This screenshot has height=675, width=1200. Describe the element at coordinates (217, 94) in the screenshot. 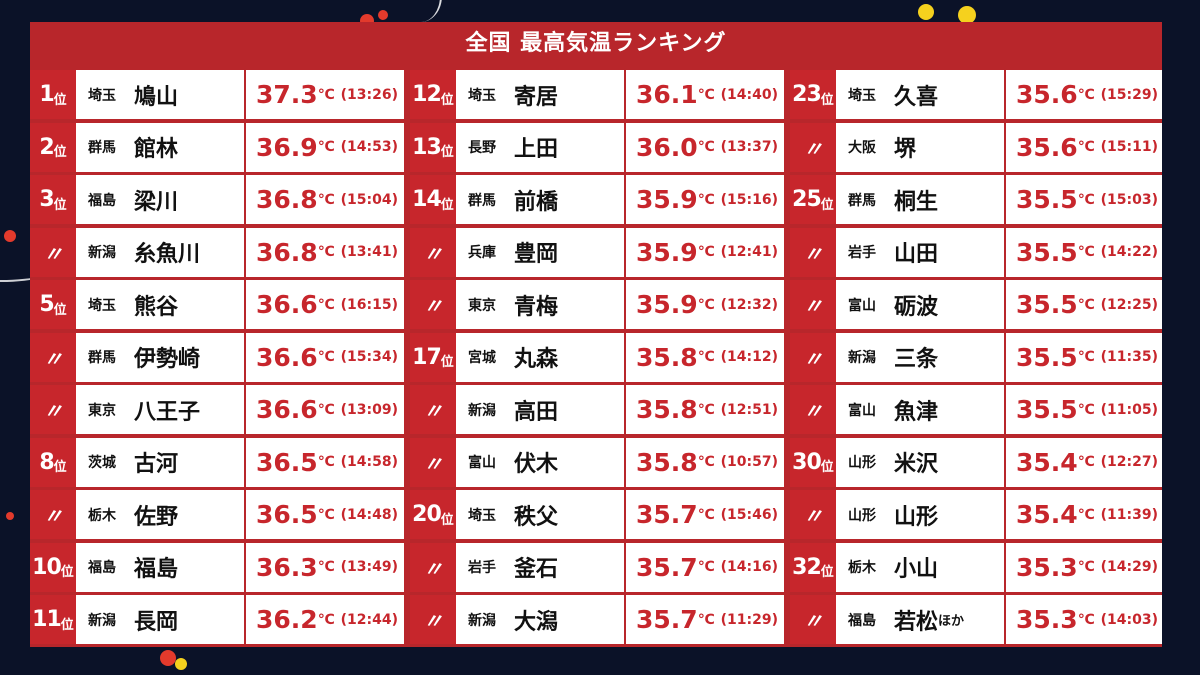

I see `ranking-row: 1 位埼玉 鳩山 37.3 ℃ (13:26)` at that location.